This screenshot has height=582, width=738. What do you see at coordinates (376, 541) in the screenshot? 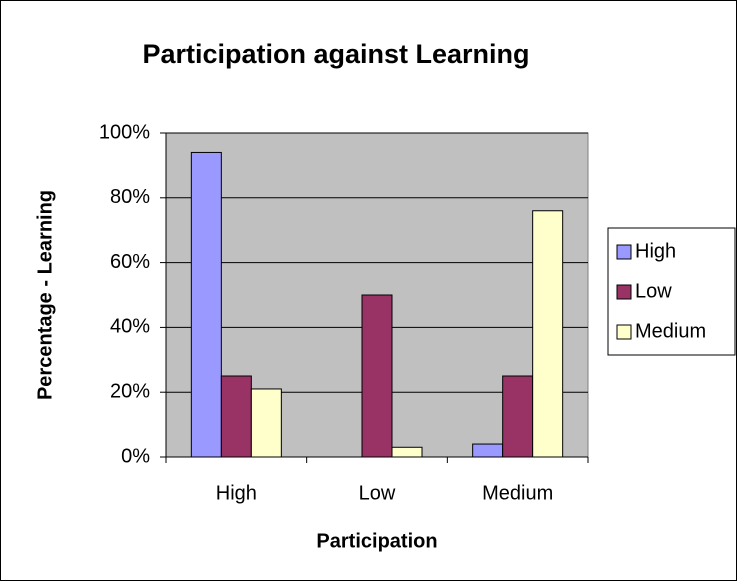
I see `x-axis-label: Participation` at bounding box center [376, 541].